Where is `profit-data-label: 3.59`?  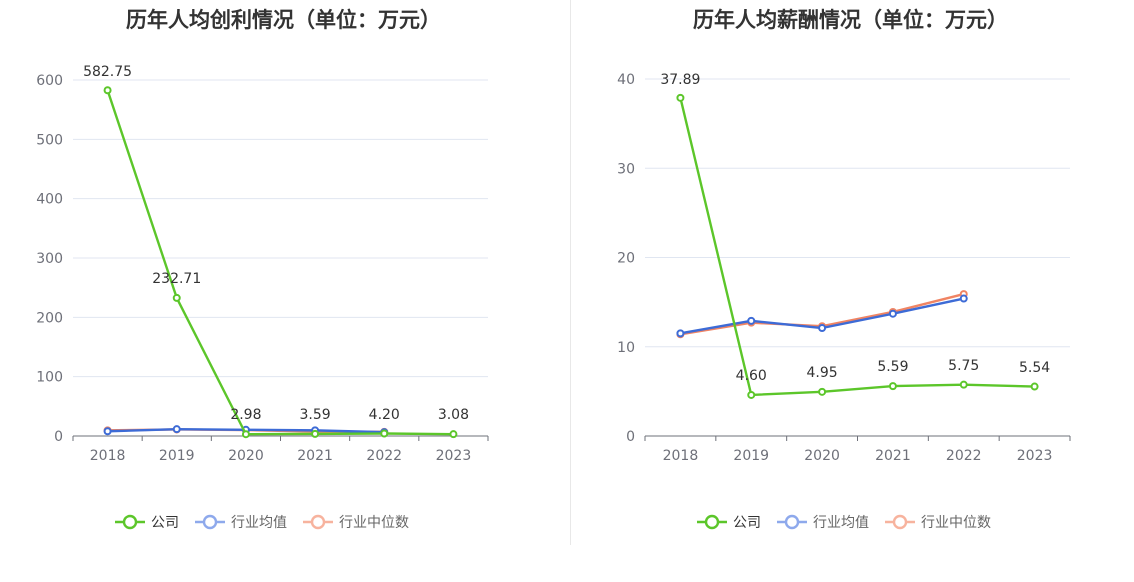
profit-data-label: 3.59 is located at coordinates (314, 415).